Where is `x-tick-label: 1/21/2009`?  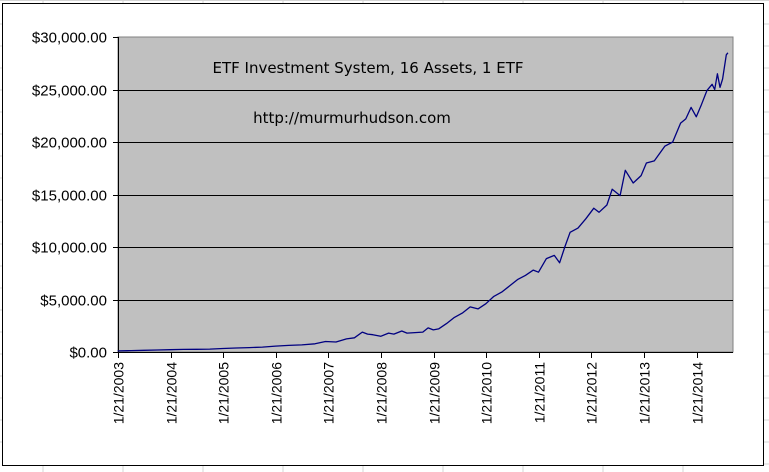
x-tick-label: 1/21/2009 is located at coordinates (435, 393).